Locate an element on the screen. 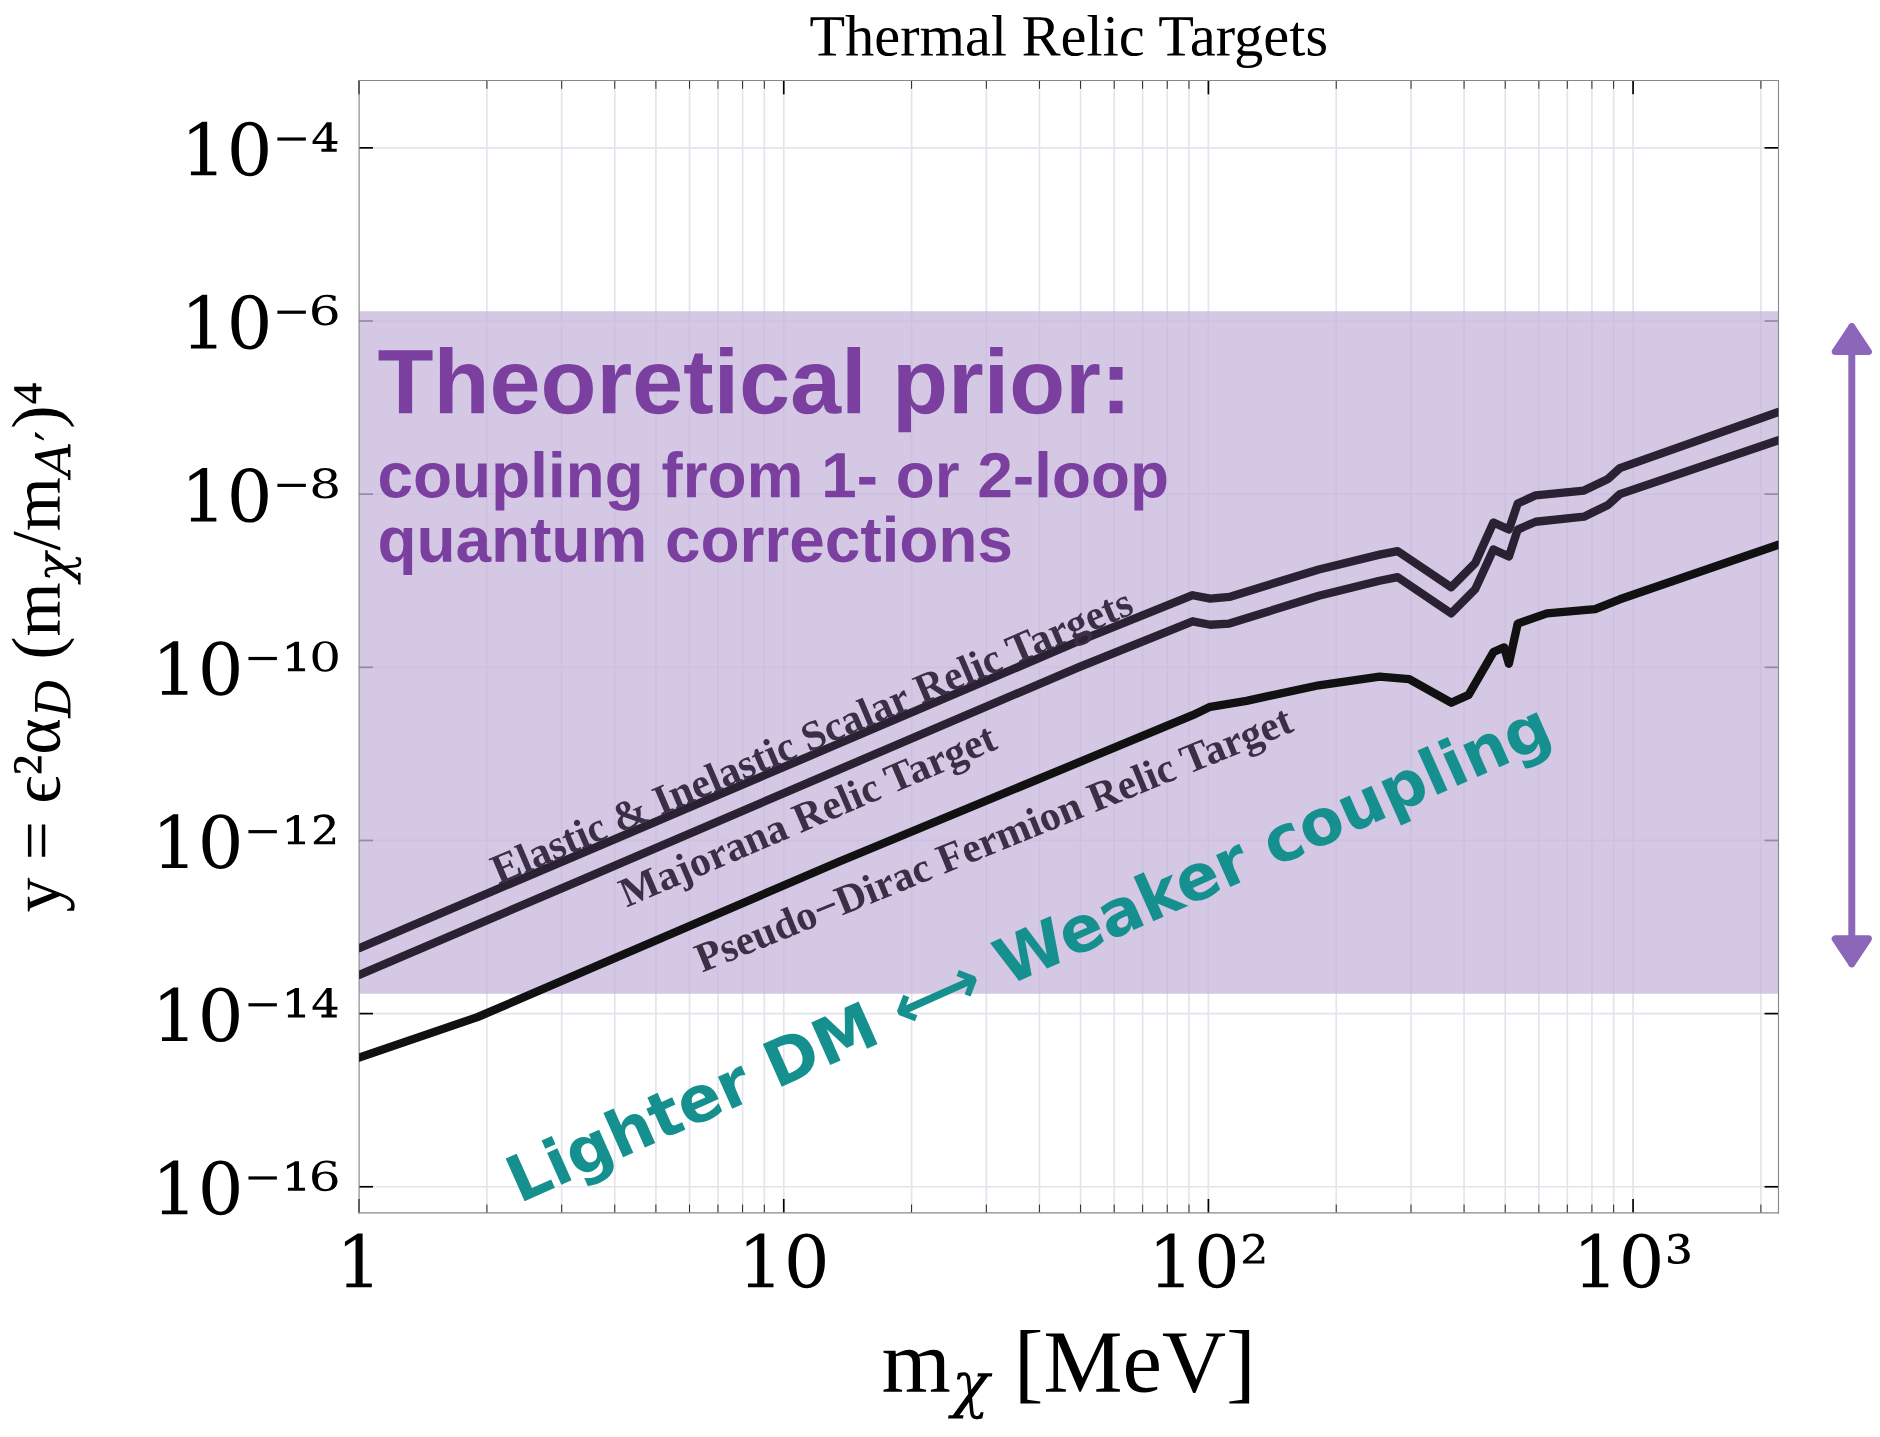 Image resolution: width=1880 pixels, height=1437 pixels. y-tick-label: 10⁻⁴ is located at coordinates (263, 149).